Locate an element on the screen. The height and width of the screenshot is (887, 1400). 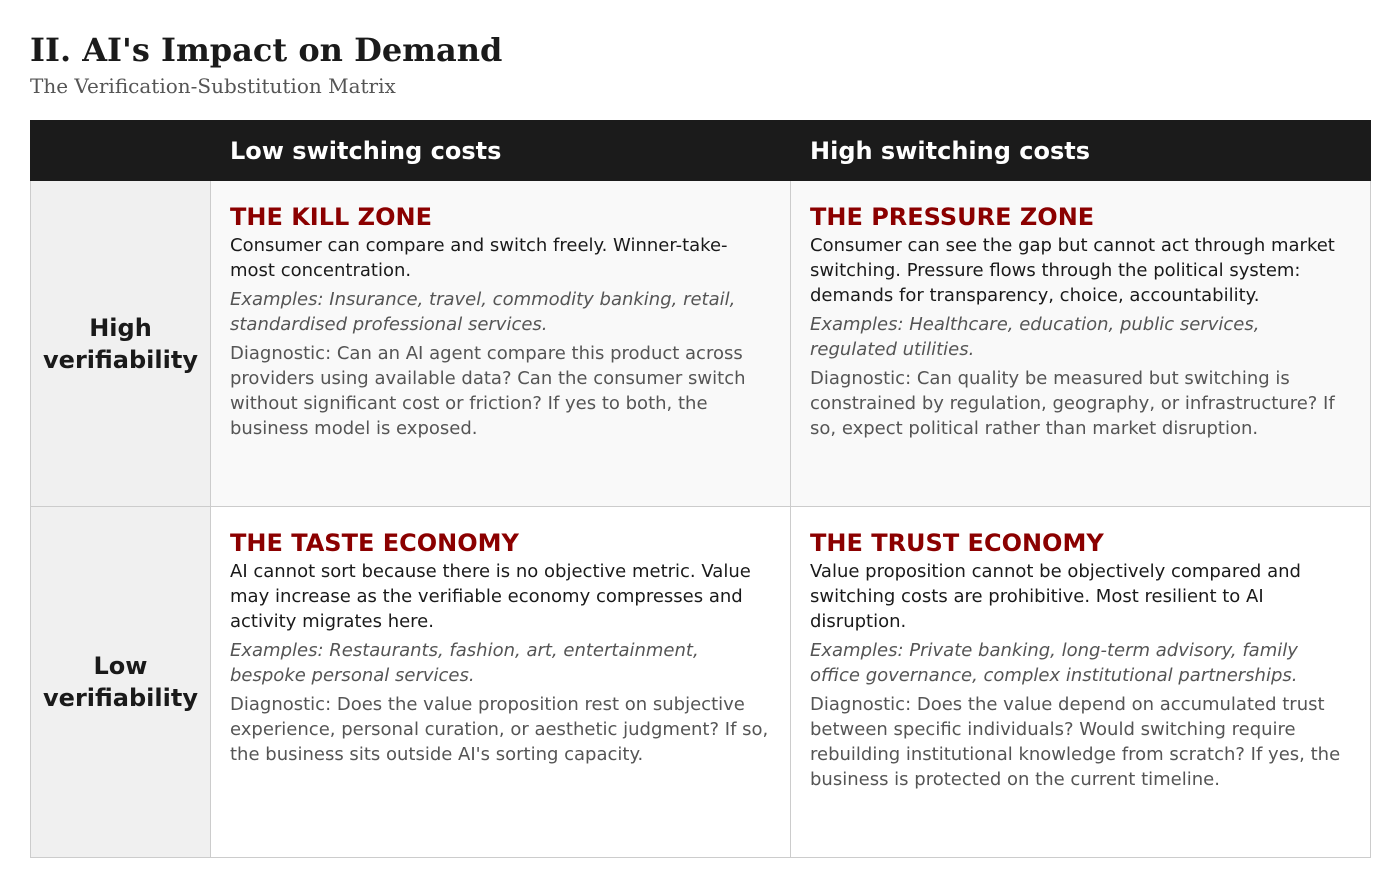
row-label-low-verifiability: Low verifiability is located at coordinates (120, 682).